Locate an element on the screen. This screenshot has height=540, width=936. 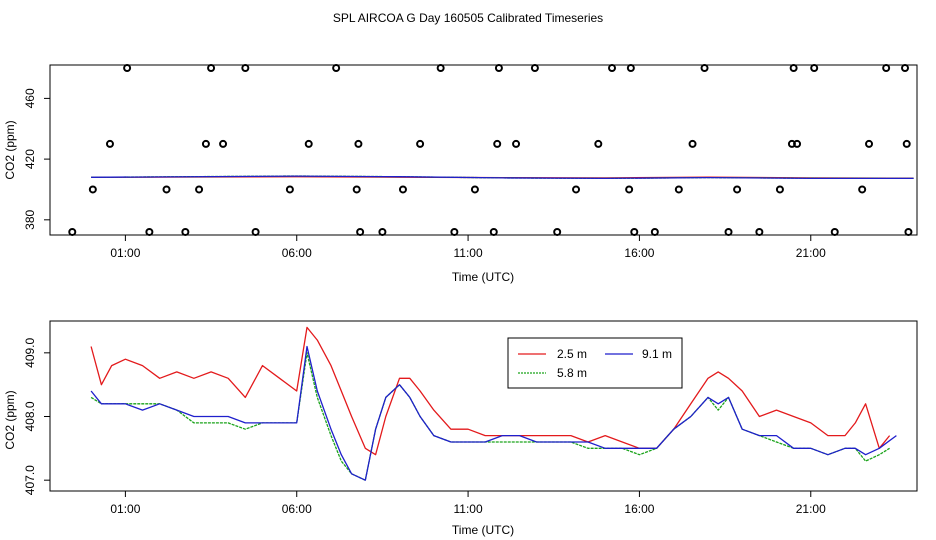
top-y-axis: 380 420 460 is located at coordinates (36, 159).